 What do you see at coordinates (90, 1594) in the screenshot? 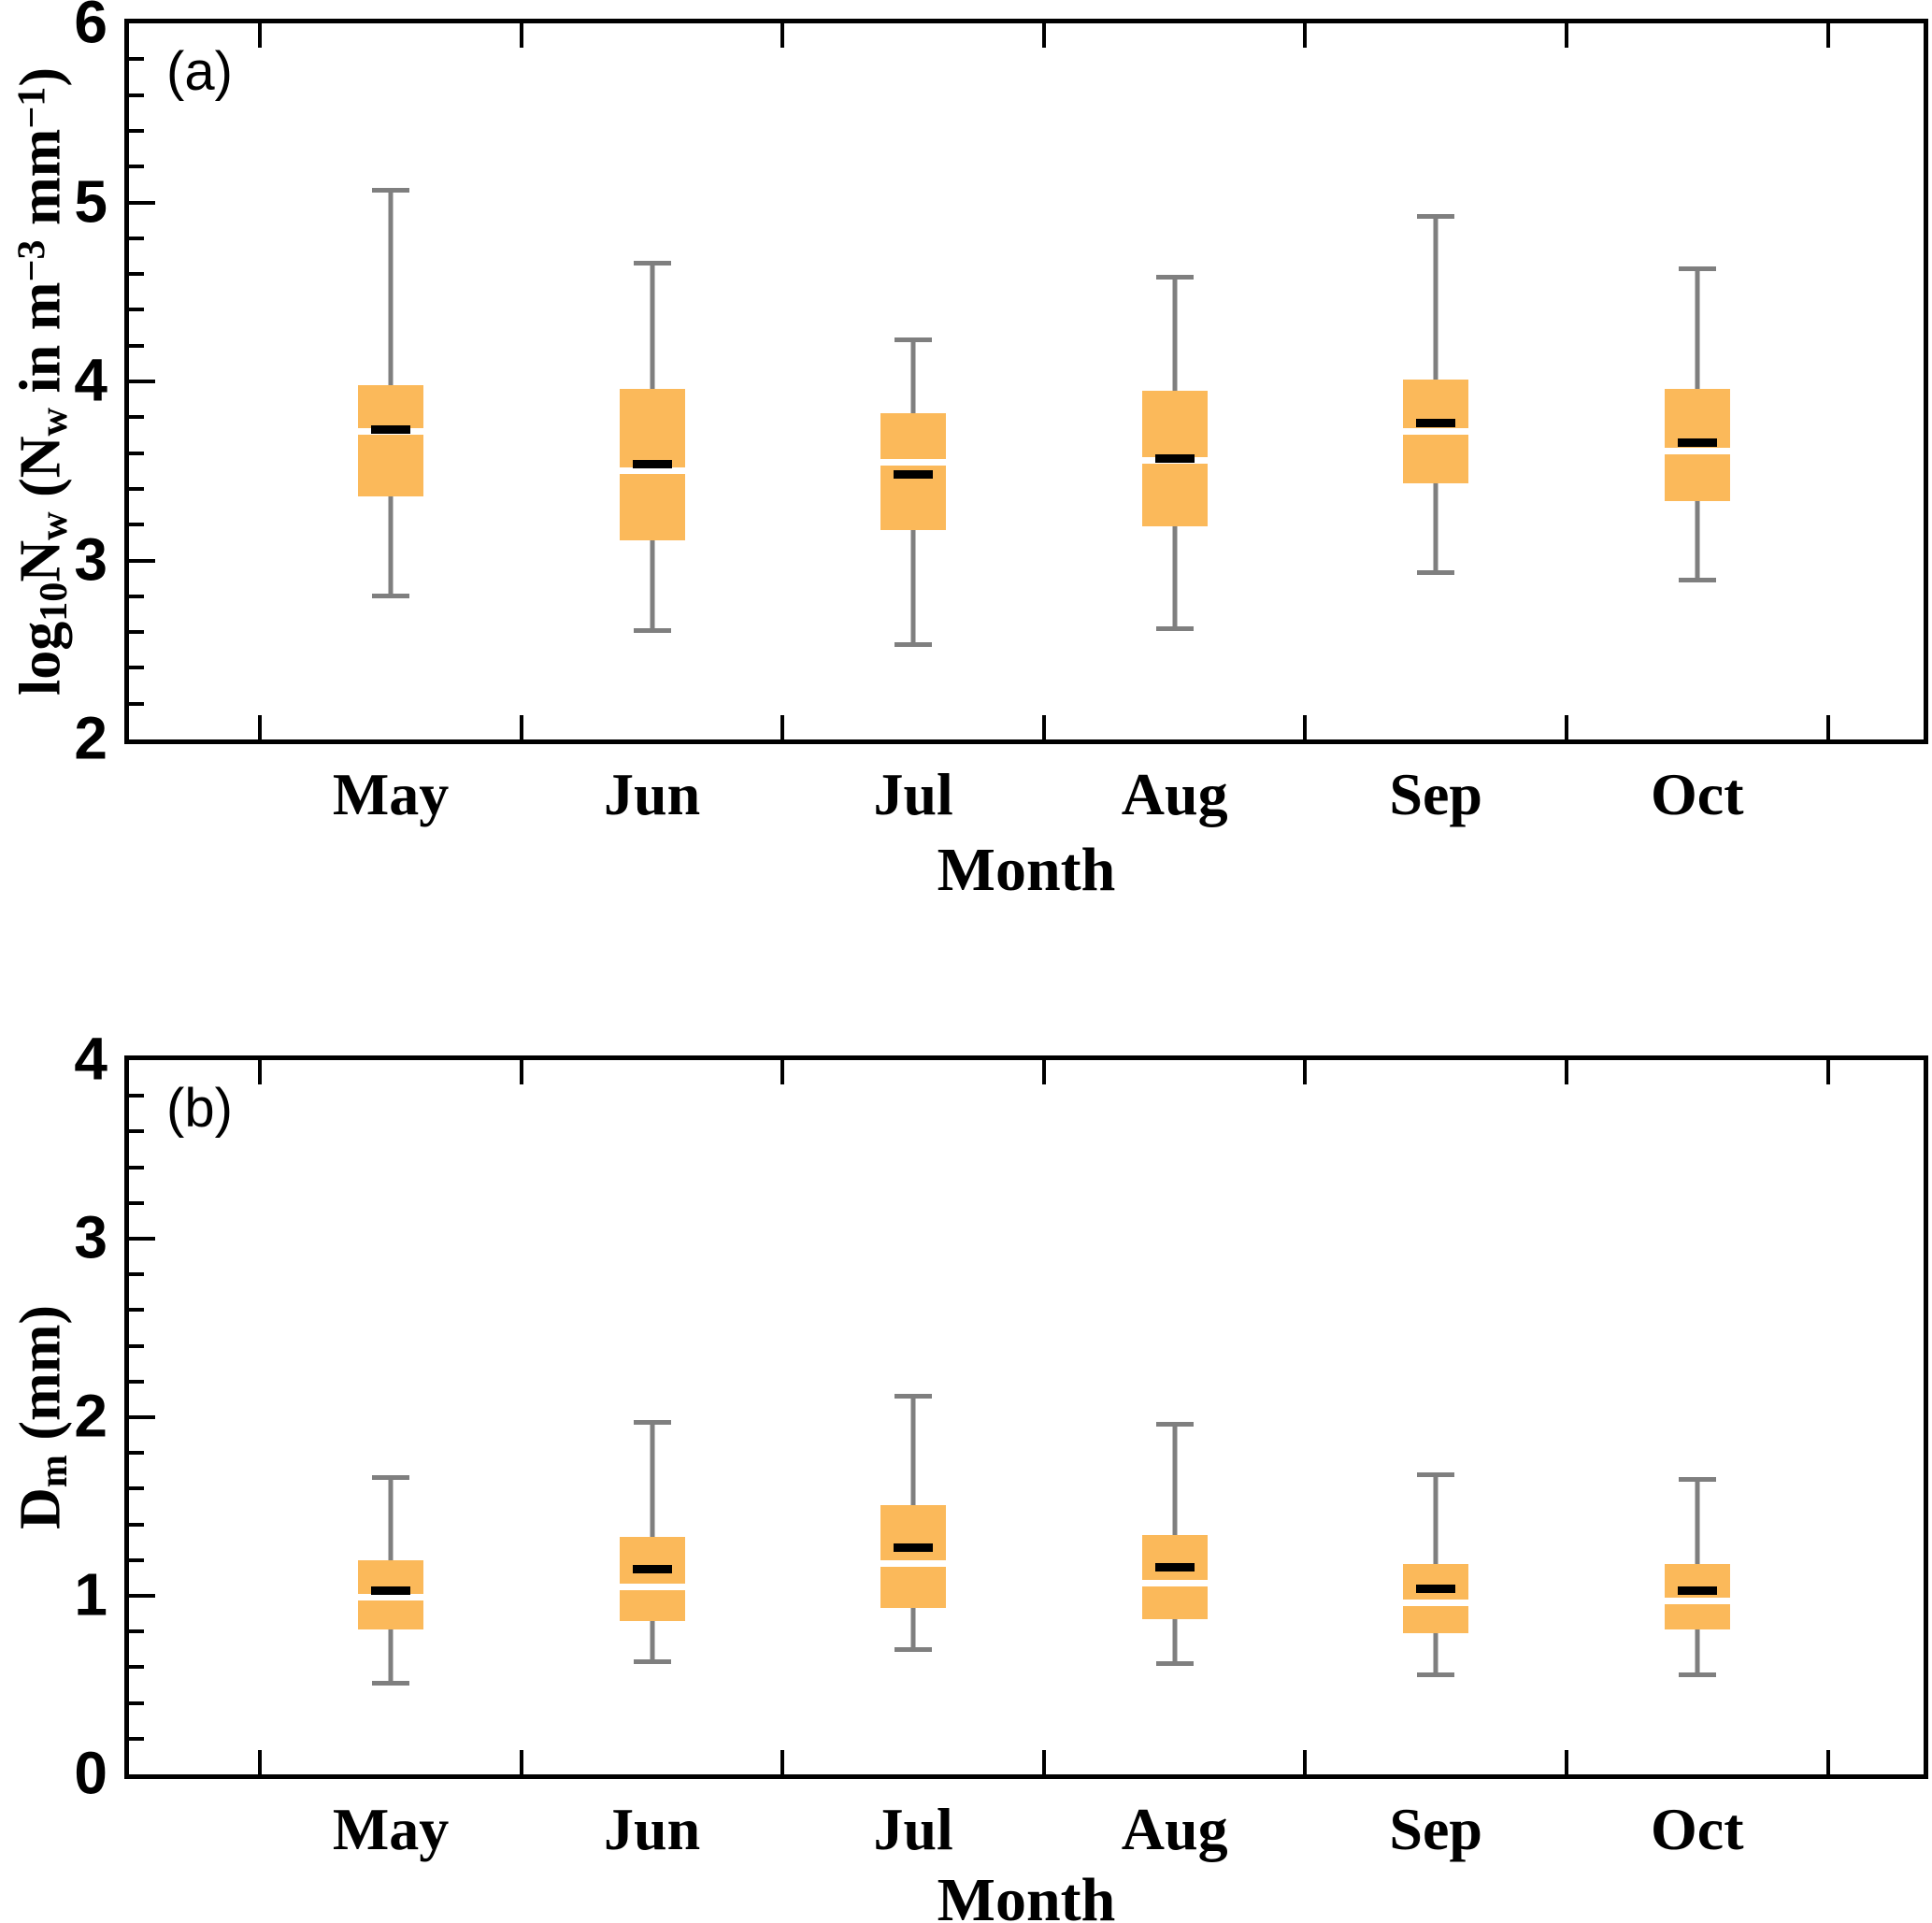
I see `y-tick-label: 1` at bounding box center [90, 1594].